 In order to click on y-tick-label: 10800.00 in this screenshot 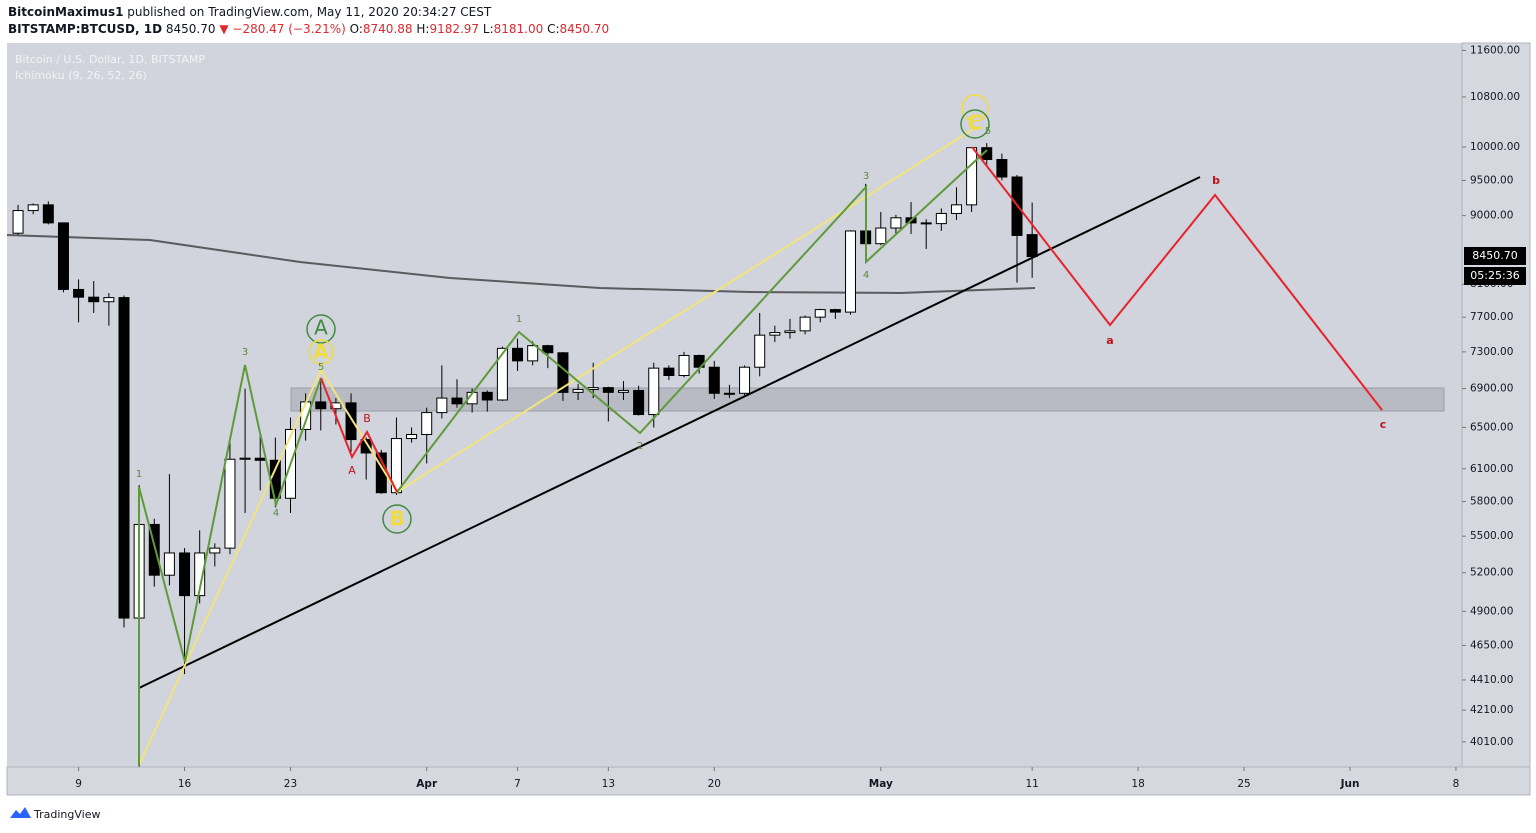, I will do `click(1495, 97)`.